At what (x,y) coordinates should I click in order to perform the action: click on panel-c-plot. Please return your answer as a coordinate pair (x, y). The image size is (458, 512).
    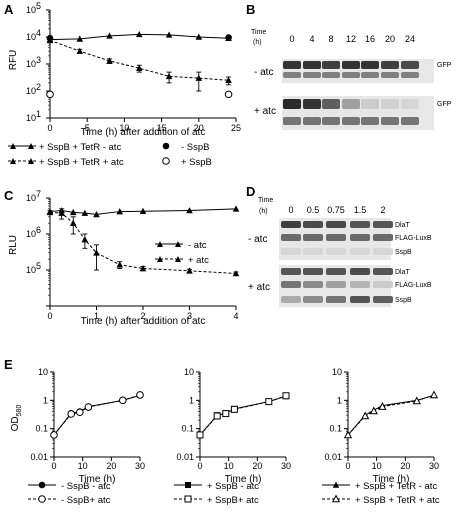
    Looking at the image, I should click on (143, 253).